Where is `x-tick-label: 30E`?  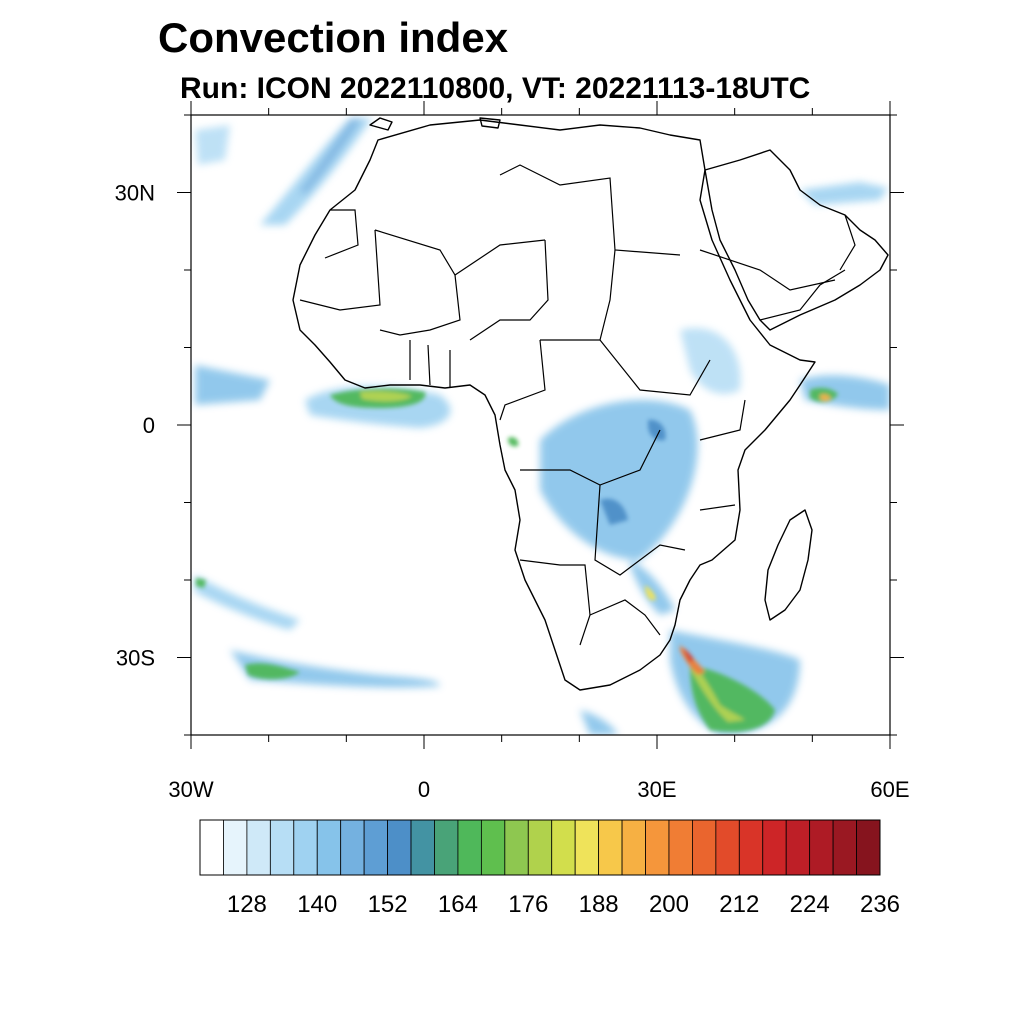
x-tick-label: 30E is located at coordinates (656, 789).